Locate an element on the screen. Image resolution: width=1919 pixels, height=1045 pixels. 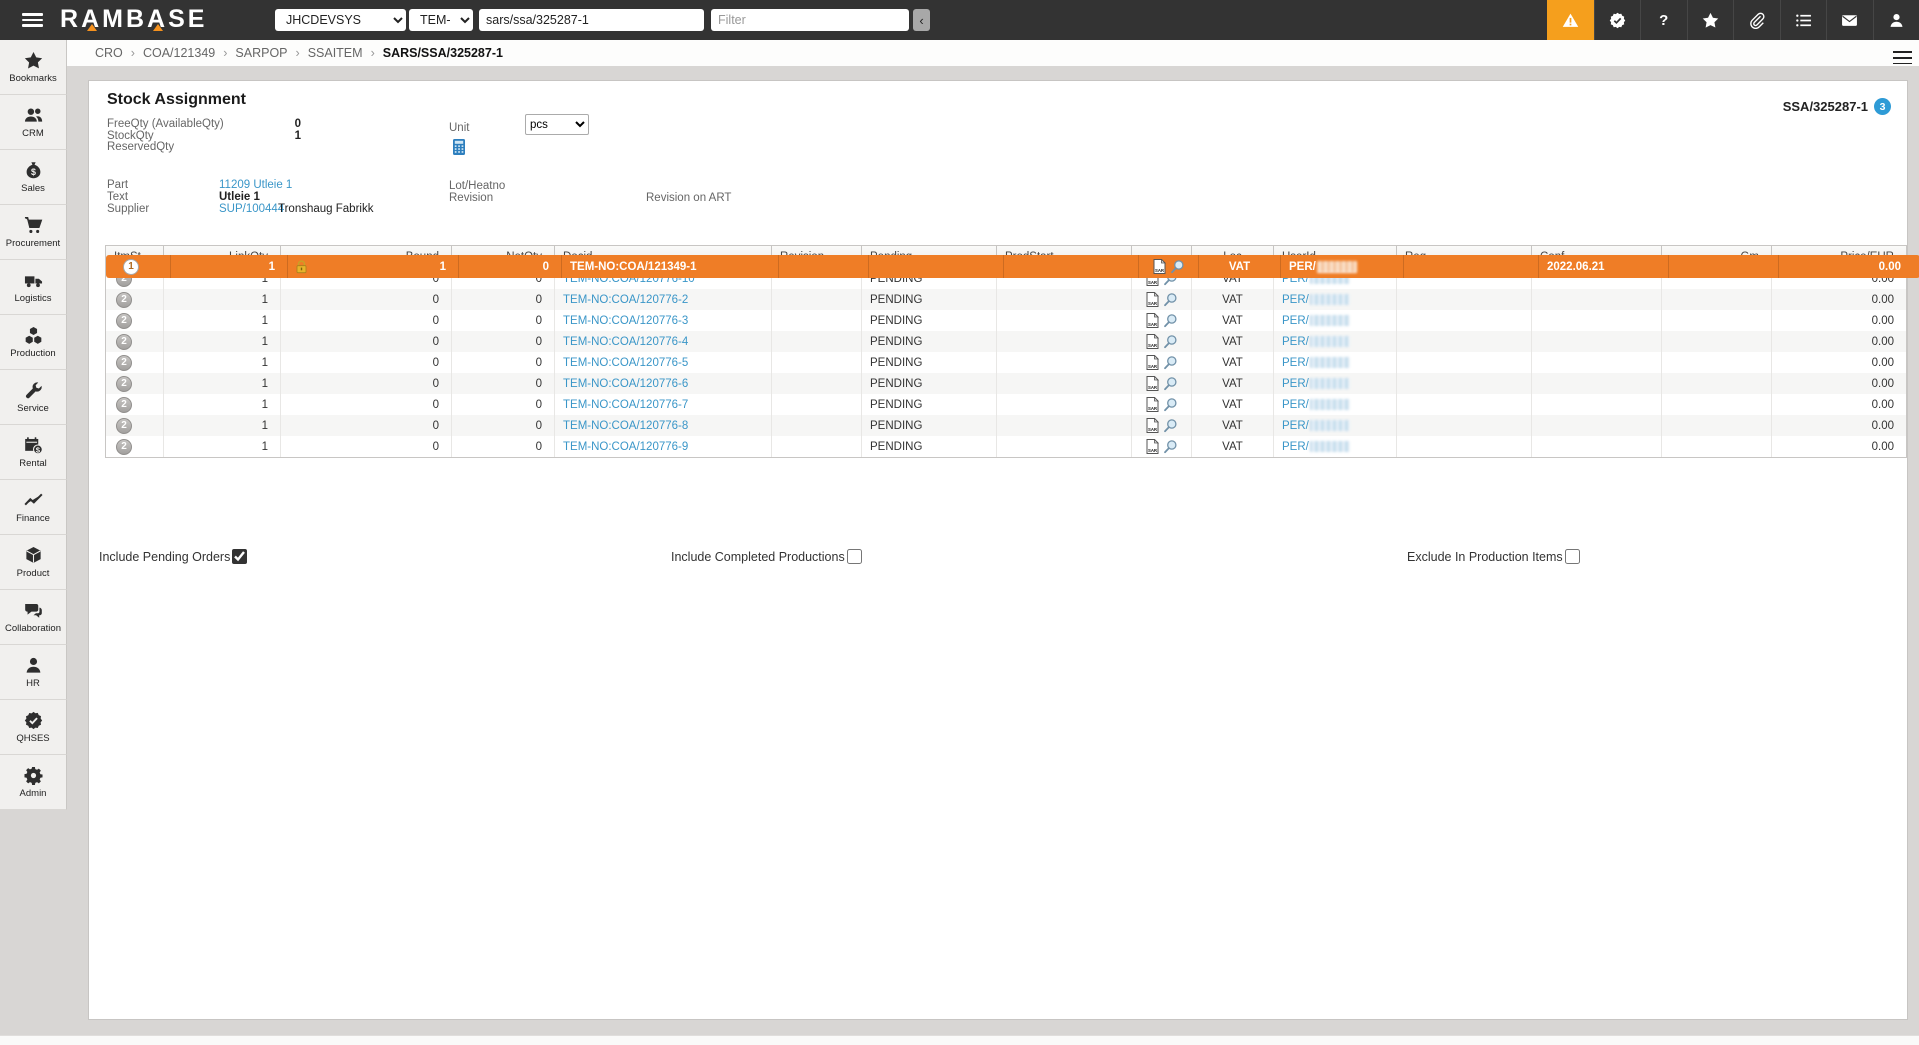
table-cell: 0.00 is located at coordinates (1882, 383).